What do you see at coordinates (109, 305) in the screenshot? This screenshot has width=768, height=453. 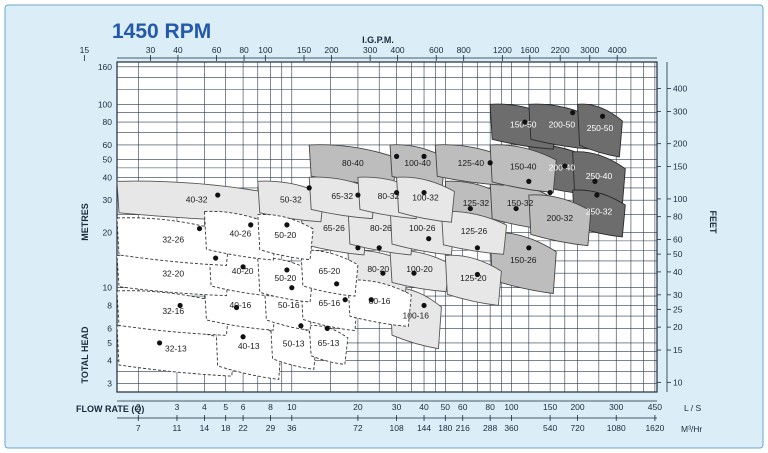 I see `y-tick-label-left: 8` at bounding box center [109, 305].